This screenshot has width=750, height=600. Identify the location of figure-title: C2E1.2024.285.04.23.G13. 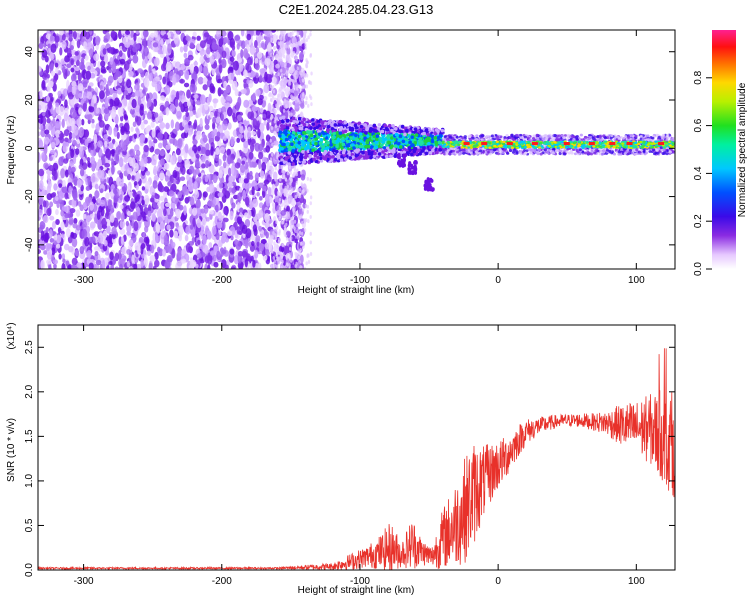
(356, 9).